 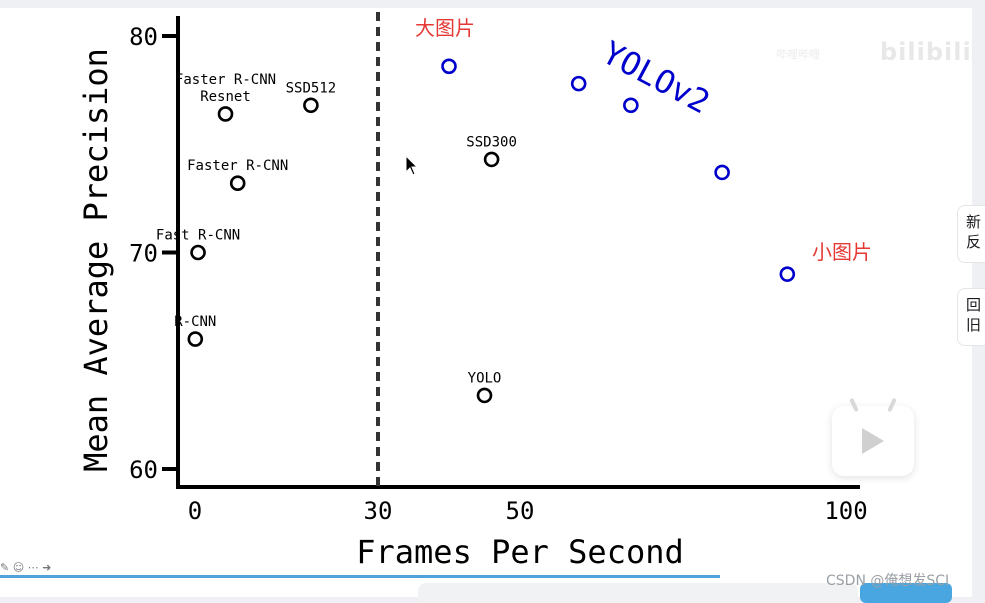 I want to click on point-label: SSD512, so click(x=311, y=88).